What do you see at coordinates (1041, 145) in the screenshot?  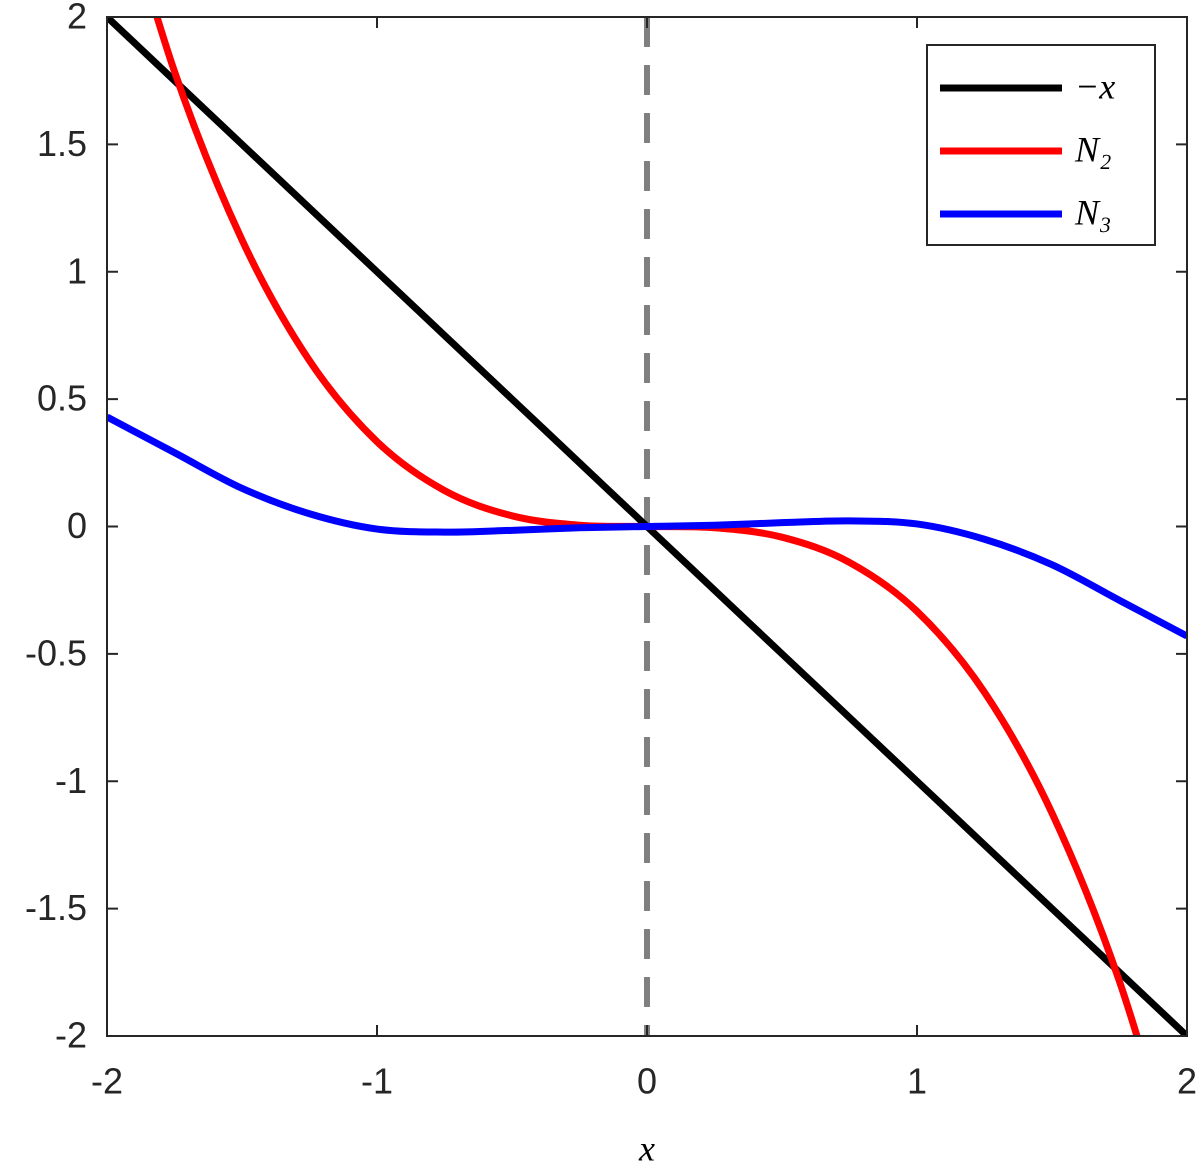 I see `legend: −x N₂ N₃` at bounding box center [1041, 145].